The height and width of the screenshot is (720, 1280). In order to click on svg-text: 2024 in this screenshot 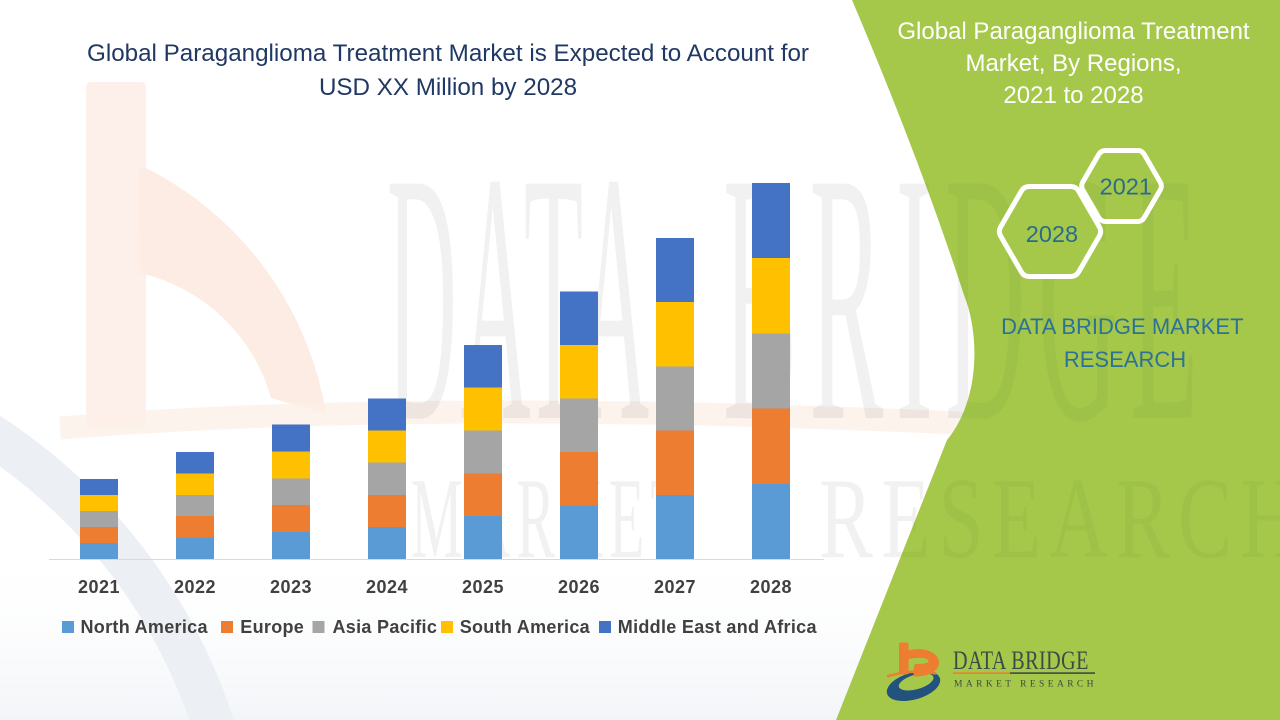, I will do `click(387, 587)`.